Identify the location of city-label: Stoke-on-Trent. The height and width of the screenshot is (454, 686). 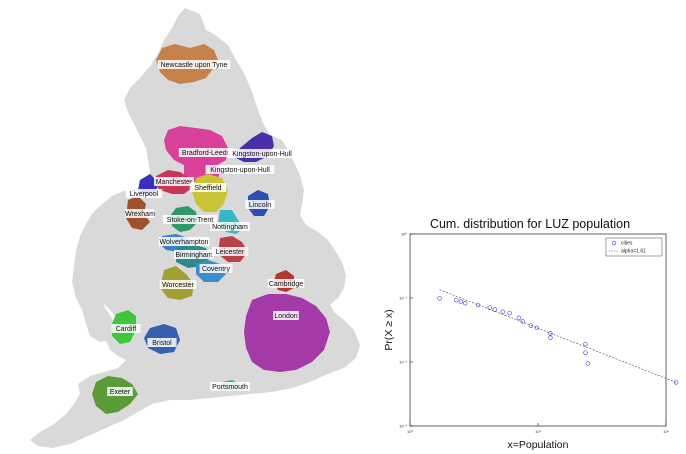
(190, 220).